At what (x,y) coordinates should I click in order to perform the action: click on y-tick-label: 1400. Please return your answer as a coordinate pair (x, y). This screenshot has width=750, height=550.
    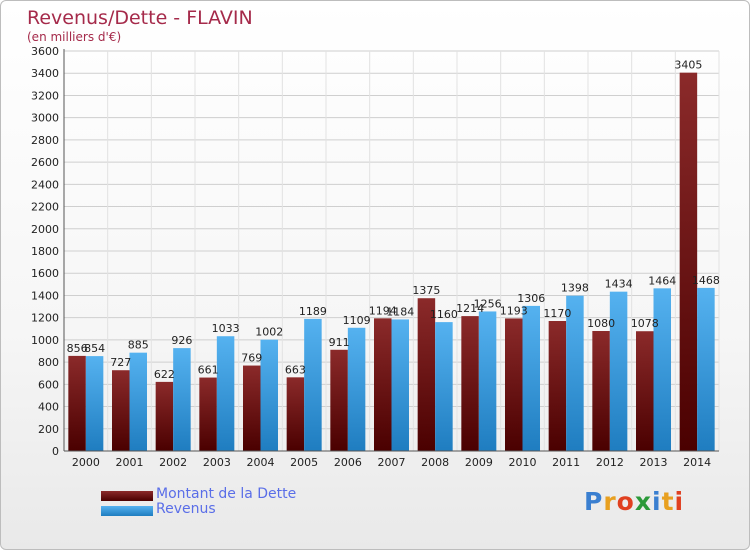
    Looking at the image, I should click on (45, 295).